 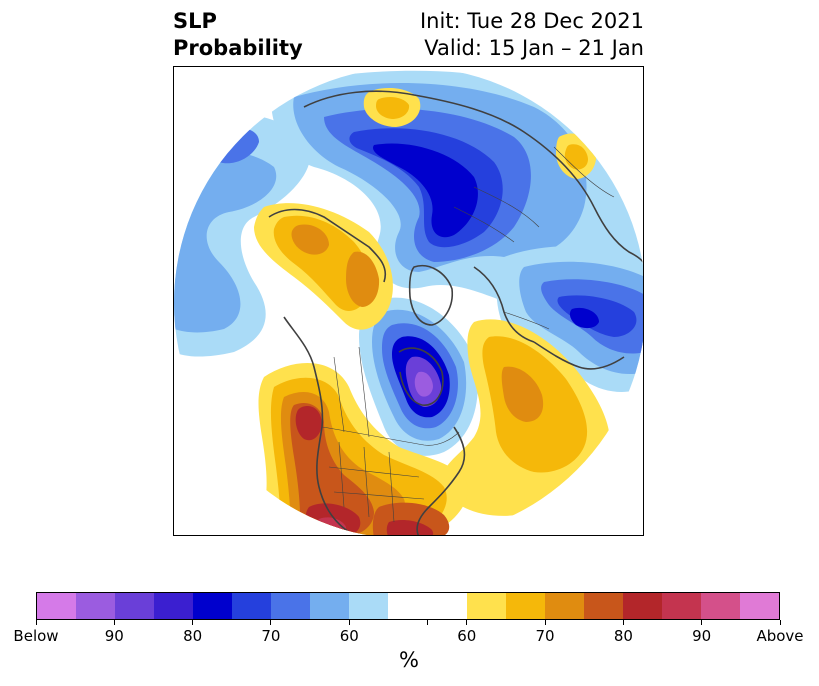 I want to click on title-line-slp: SLP, so click(x=195, y=21).